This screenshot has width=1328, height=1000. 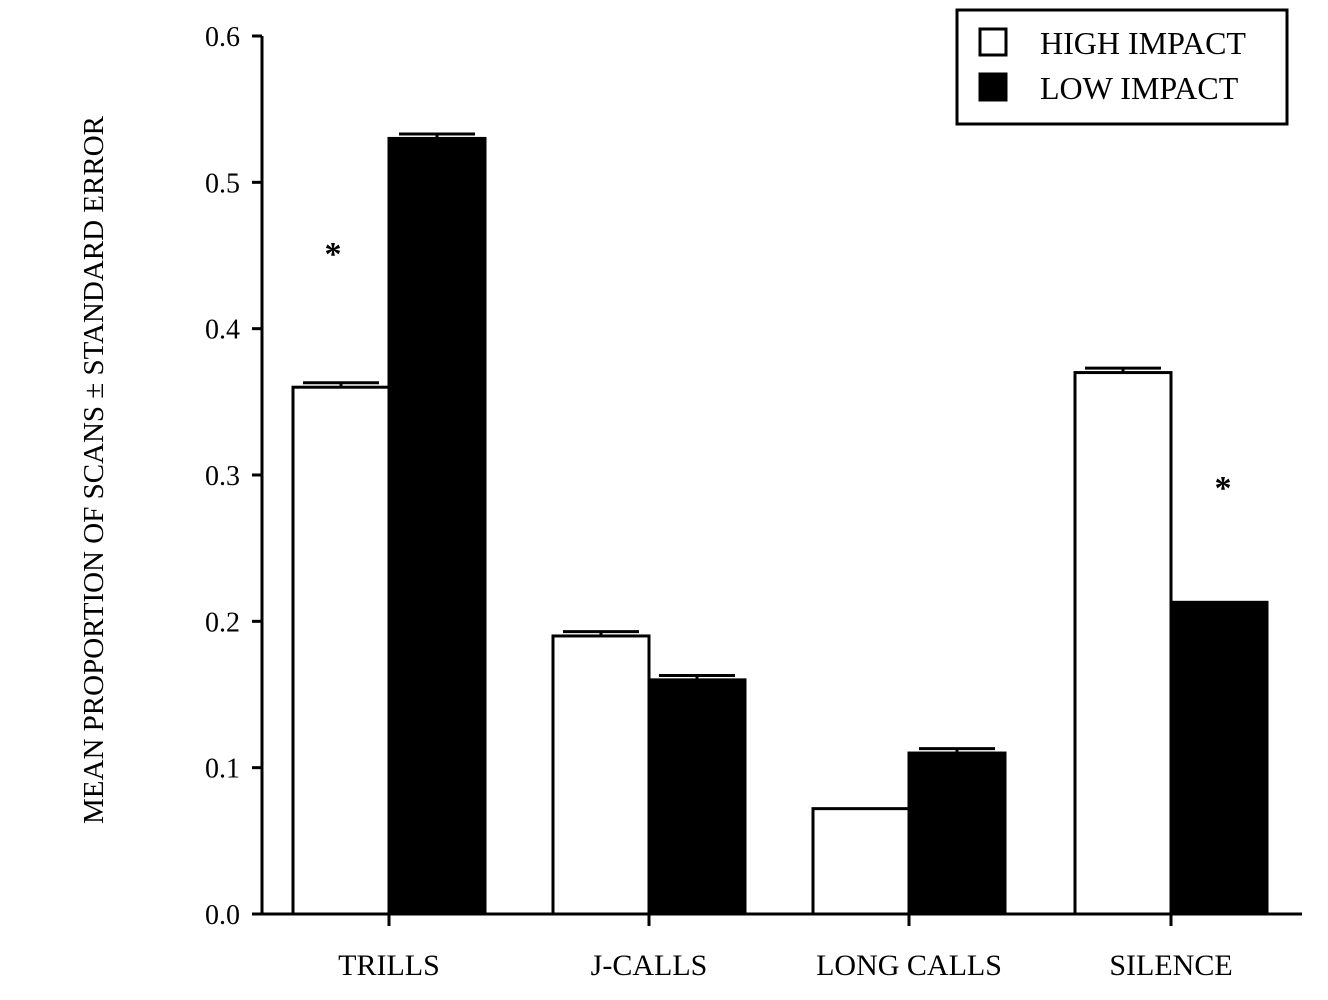 I want to click on x-tick-label: SILENCE, so click(x=1170, y=965).